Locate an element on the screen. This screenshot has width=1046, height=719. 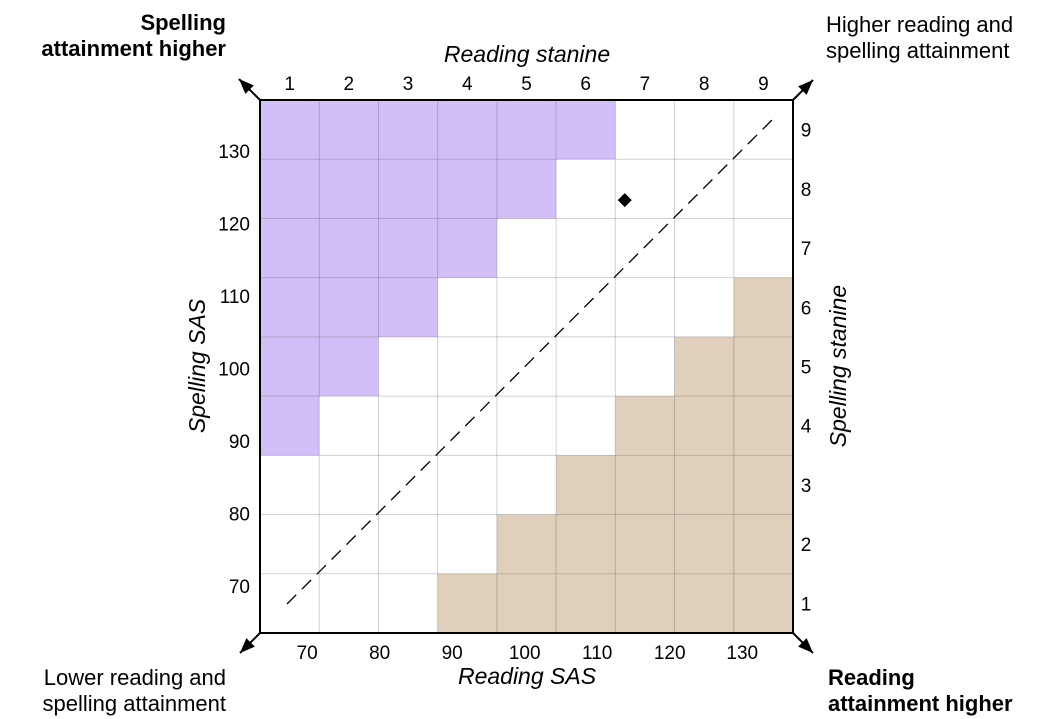
corner-line: Lower reading and is located at coordinates (134, 677).